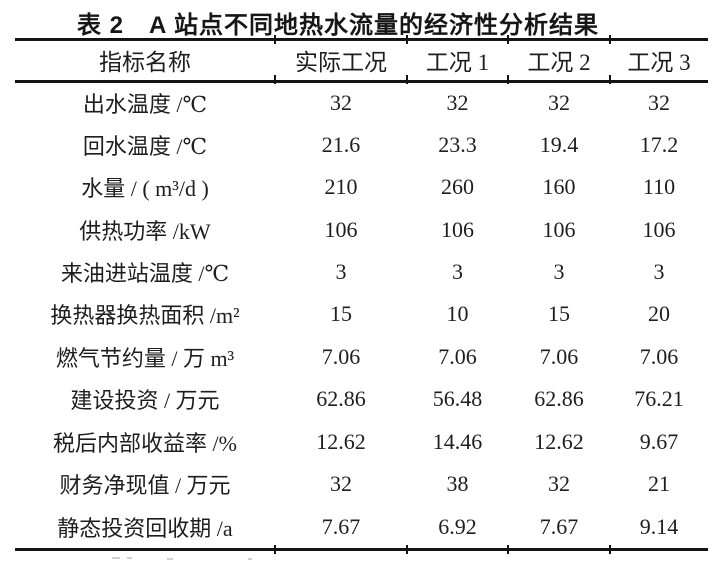 The image size is (726, 562). Describe the element at coordinates (338, 25) in the screenshot. I see `table-caption: 表 2 A 站点不同地热水流量的经济性分析结果` at that location.